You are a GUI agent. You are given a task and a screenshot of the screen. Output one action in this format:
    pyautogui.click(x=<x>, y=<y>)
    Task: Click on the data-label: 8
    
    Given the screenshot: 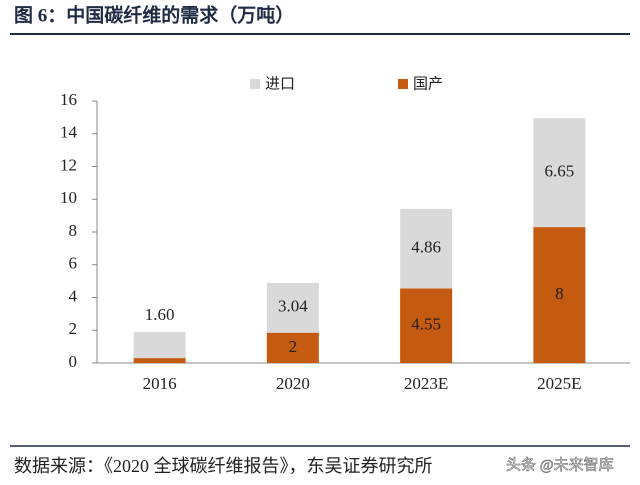 What is the action you would take?
    pyautogui.click(x=559, y=293)
    